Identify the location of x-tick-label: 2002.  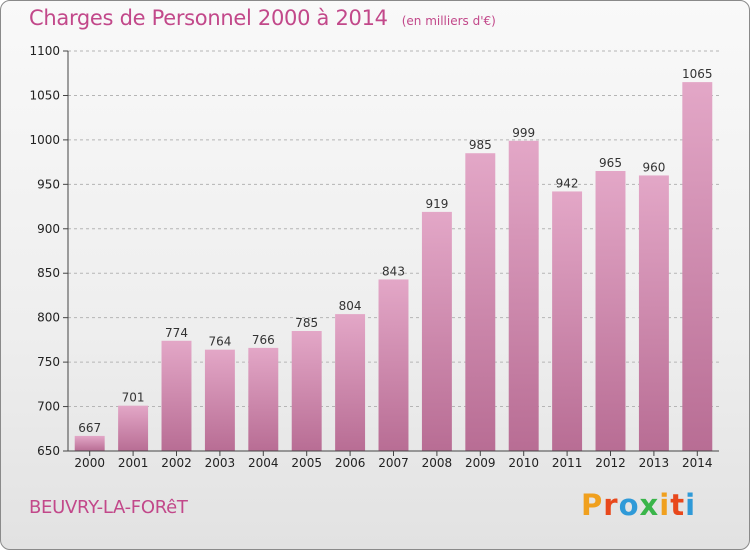
(176, 463).